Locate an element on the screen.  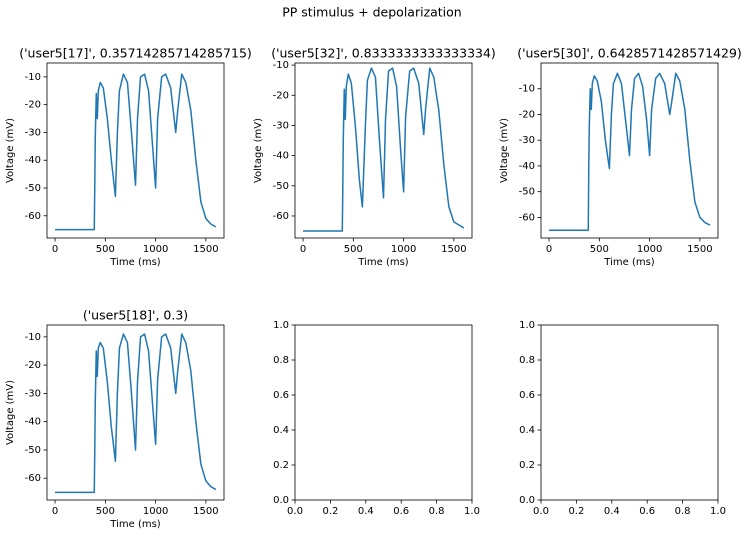
axes-title: ('user5[17]', 0.35714285714285715) is located at coordinates (135, 53).